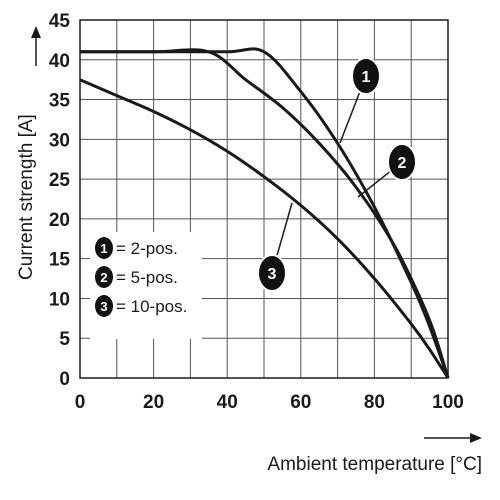 The width and height of the screenshot is (500, 500). I want to click on legend-badge-number: 2, so click(103, 277).